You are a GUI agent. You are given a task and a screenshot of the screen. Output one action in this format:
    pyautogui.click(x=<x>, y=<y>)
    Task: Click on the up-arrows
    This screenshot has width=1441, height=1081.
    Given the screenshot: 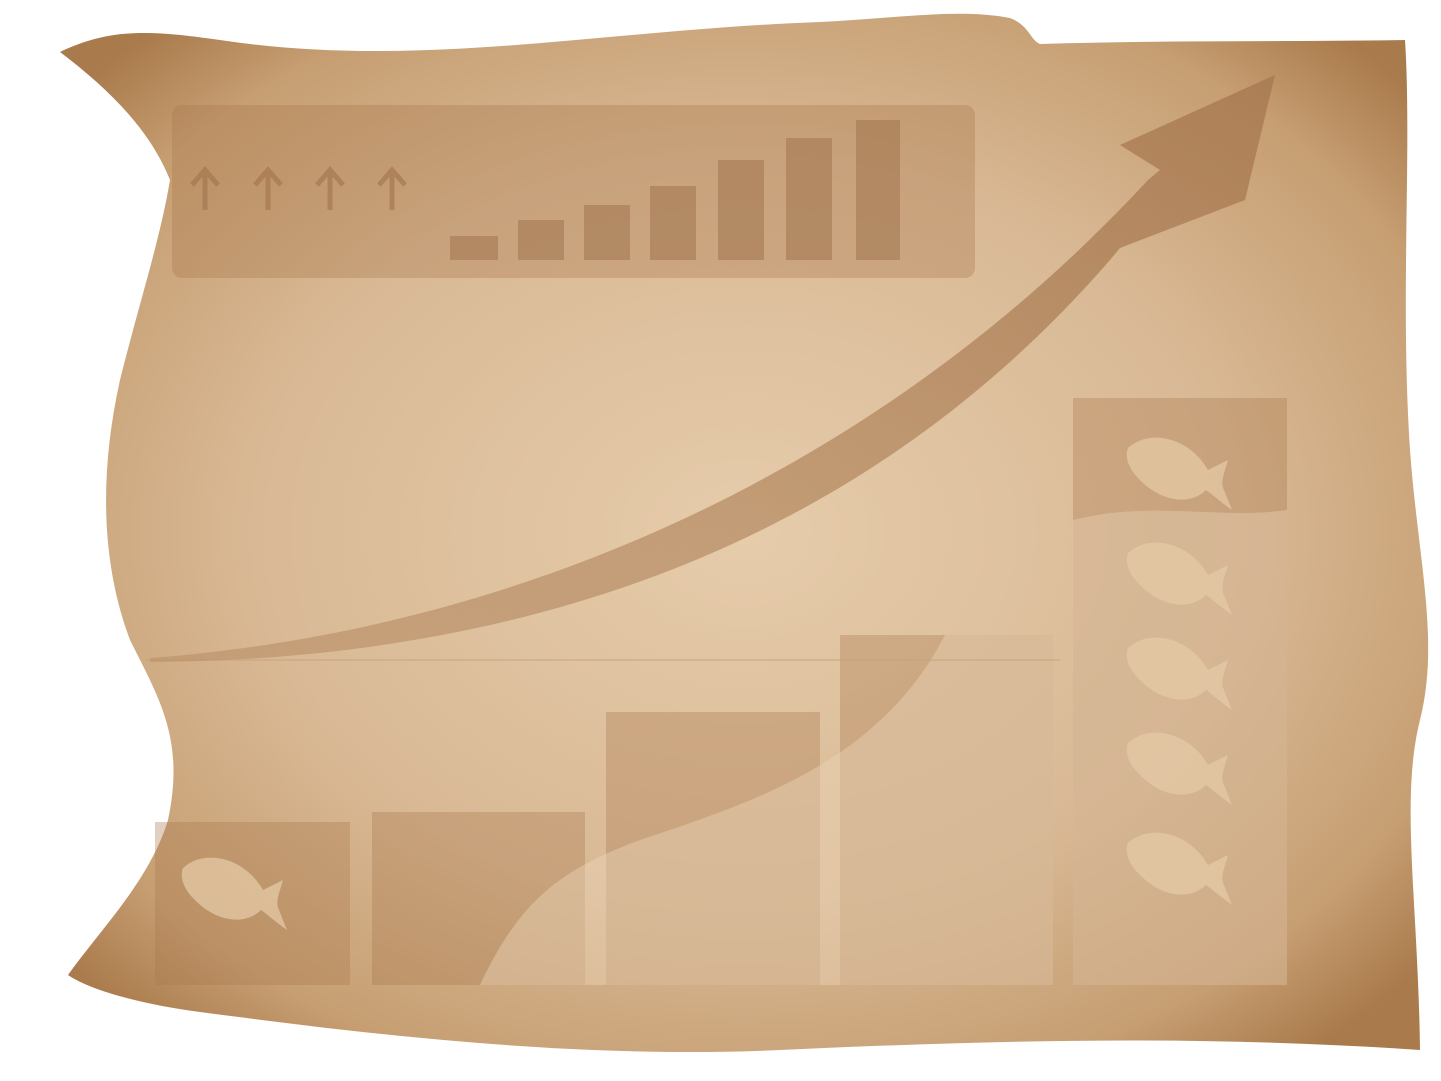 What is the action you would take?
    pyautogui.click(x=298, y=188)
    